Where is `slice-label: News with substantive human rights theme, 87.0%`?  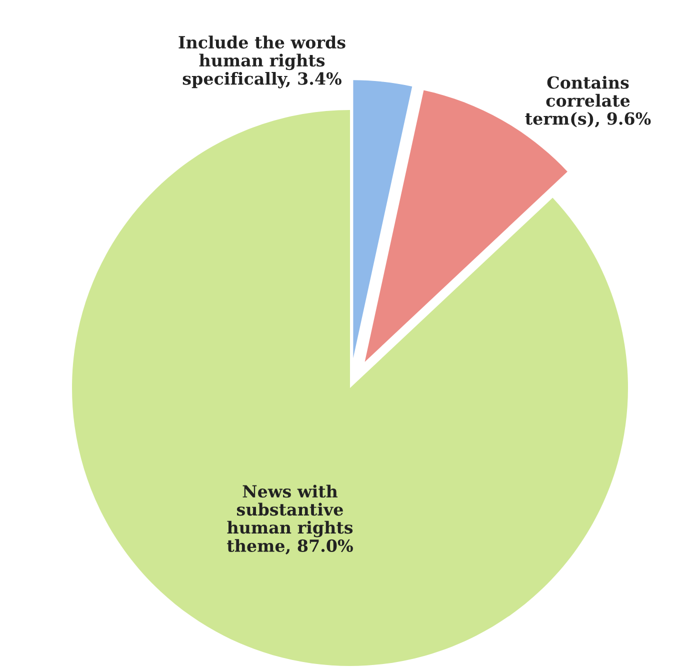 slice-label: News with substantive human rights theme, 87.0% is located at coordinates (290, 519).